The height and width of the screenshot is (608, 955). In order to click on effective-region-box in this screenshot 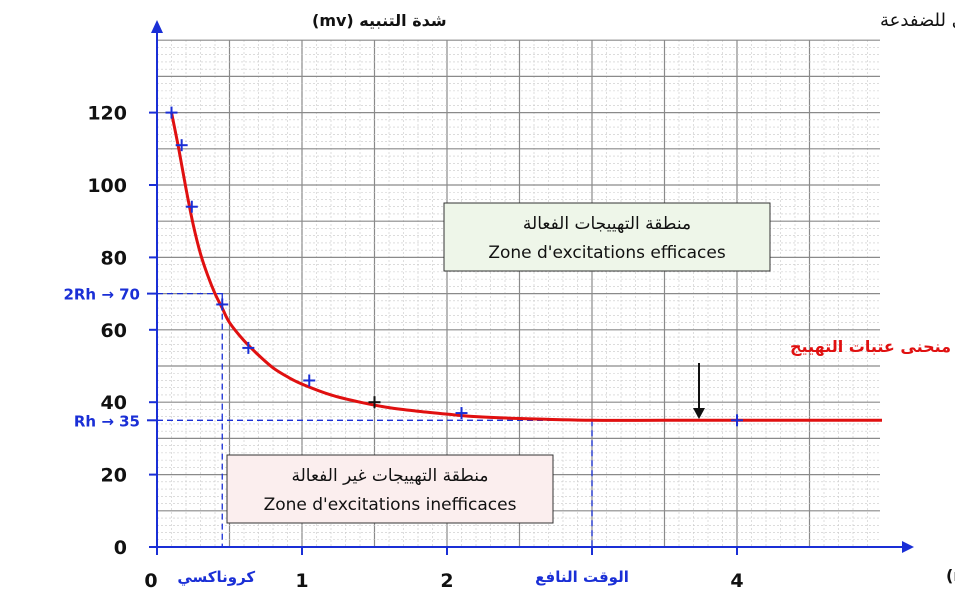, I will do `click(607, 237)`.